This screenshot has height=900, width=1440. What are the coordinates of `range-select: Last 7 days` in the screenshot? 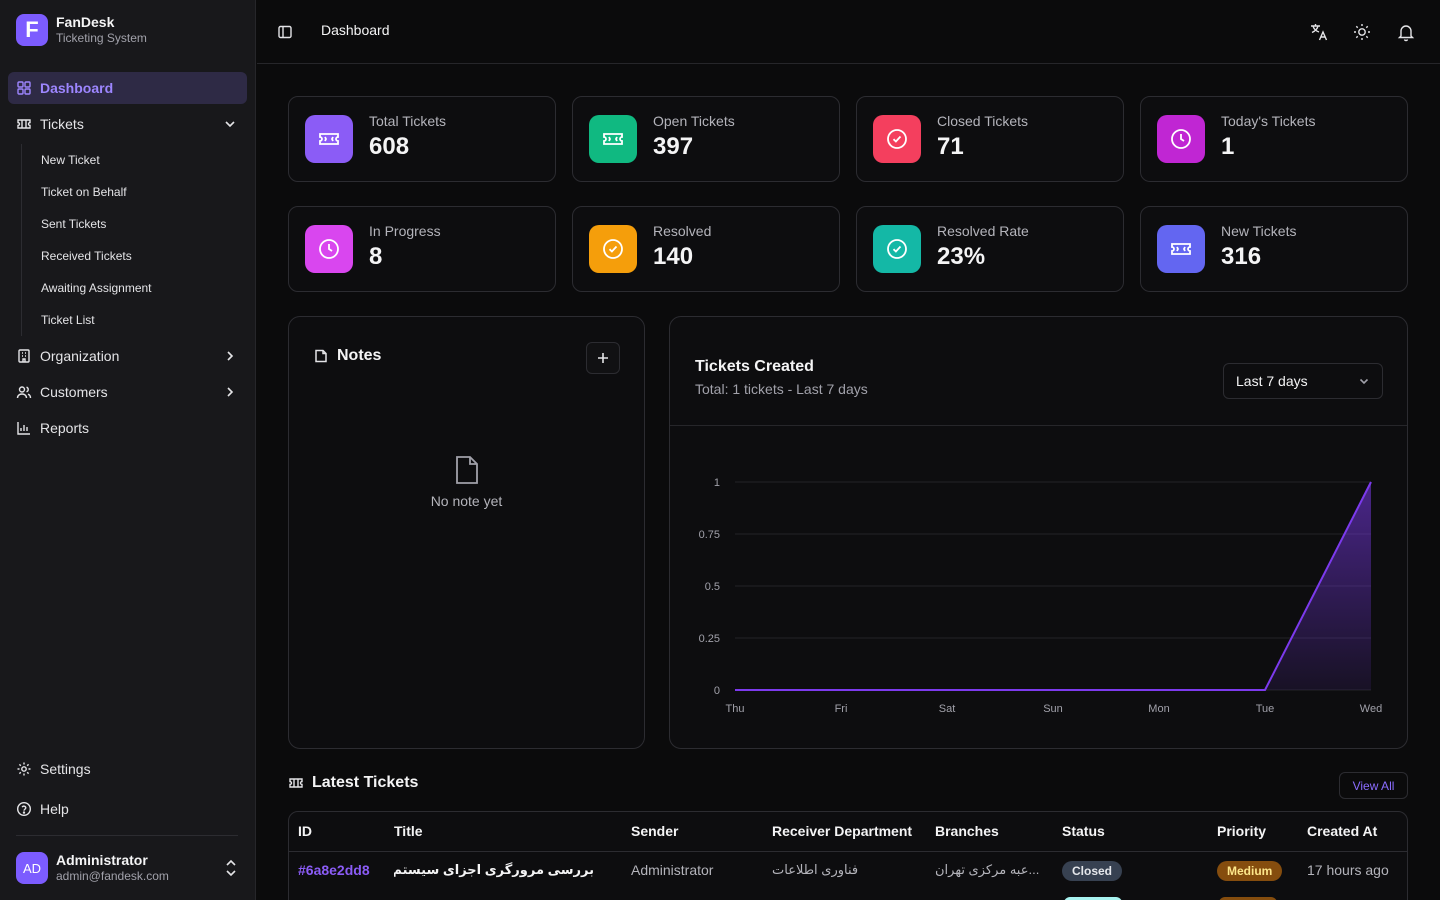 It's located at (1303, 381).